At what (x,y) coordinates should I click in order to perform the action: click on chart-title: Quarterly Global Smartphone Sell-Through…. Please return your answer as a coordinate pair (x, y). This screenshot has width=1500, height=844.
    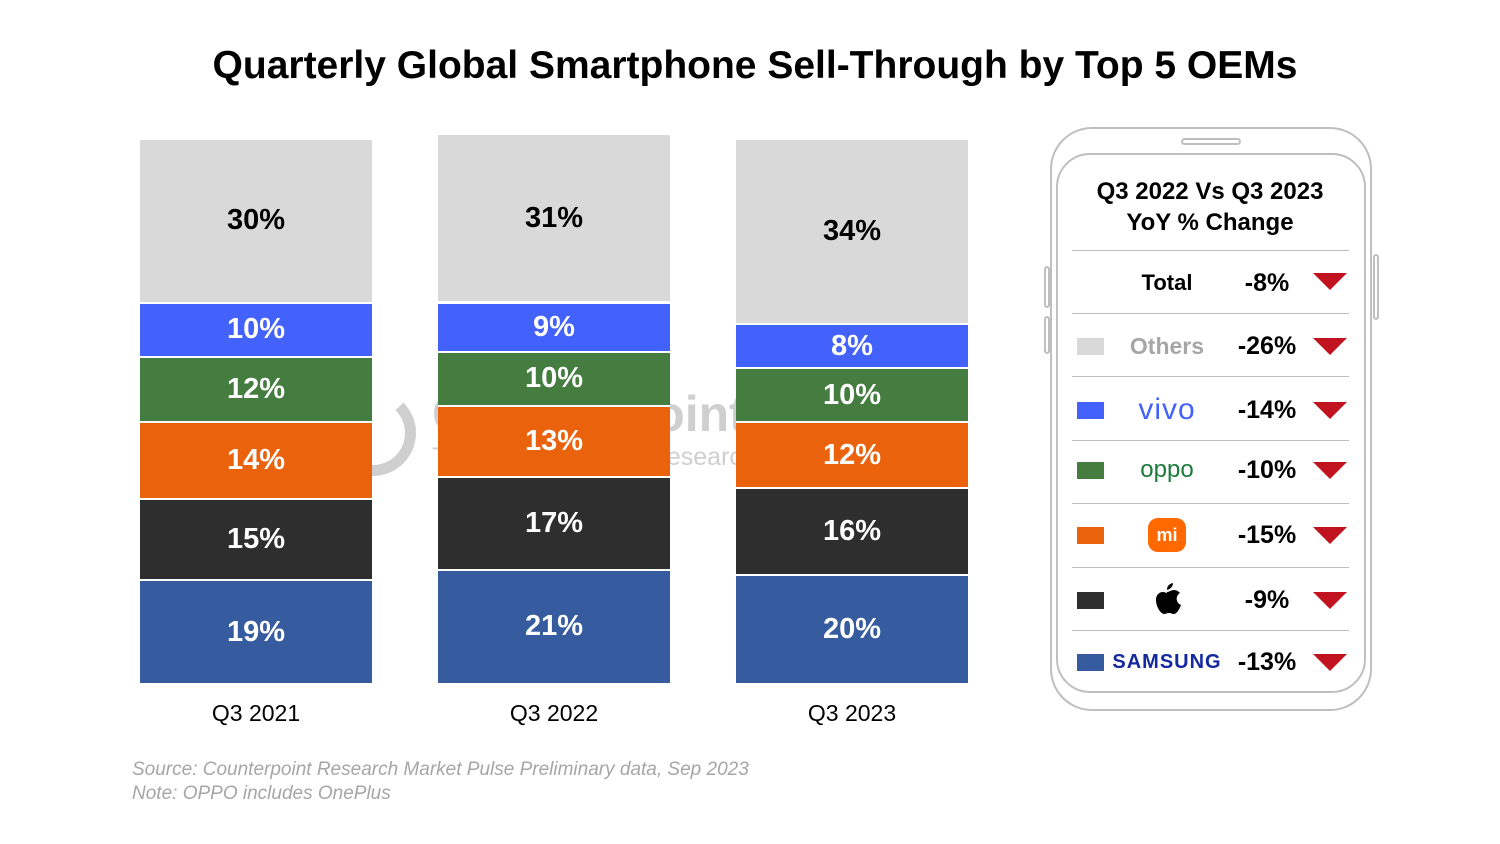
    Looking at the image, I should click on (755, 65).